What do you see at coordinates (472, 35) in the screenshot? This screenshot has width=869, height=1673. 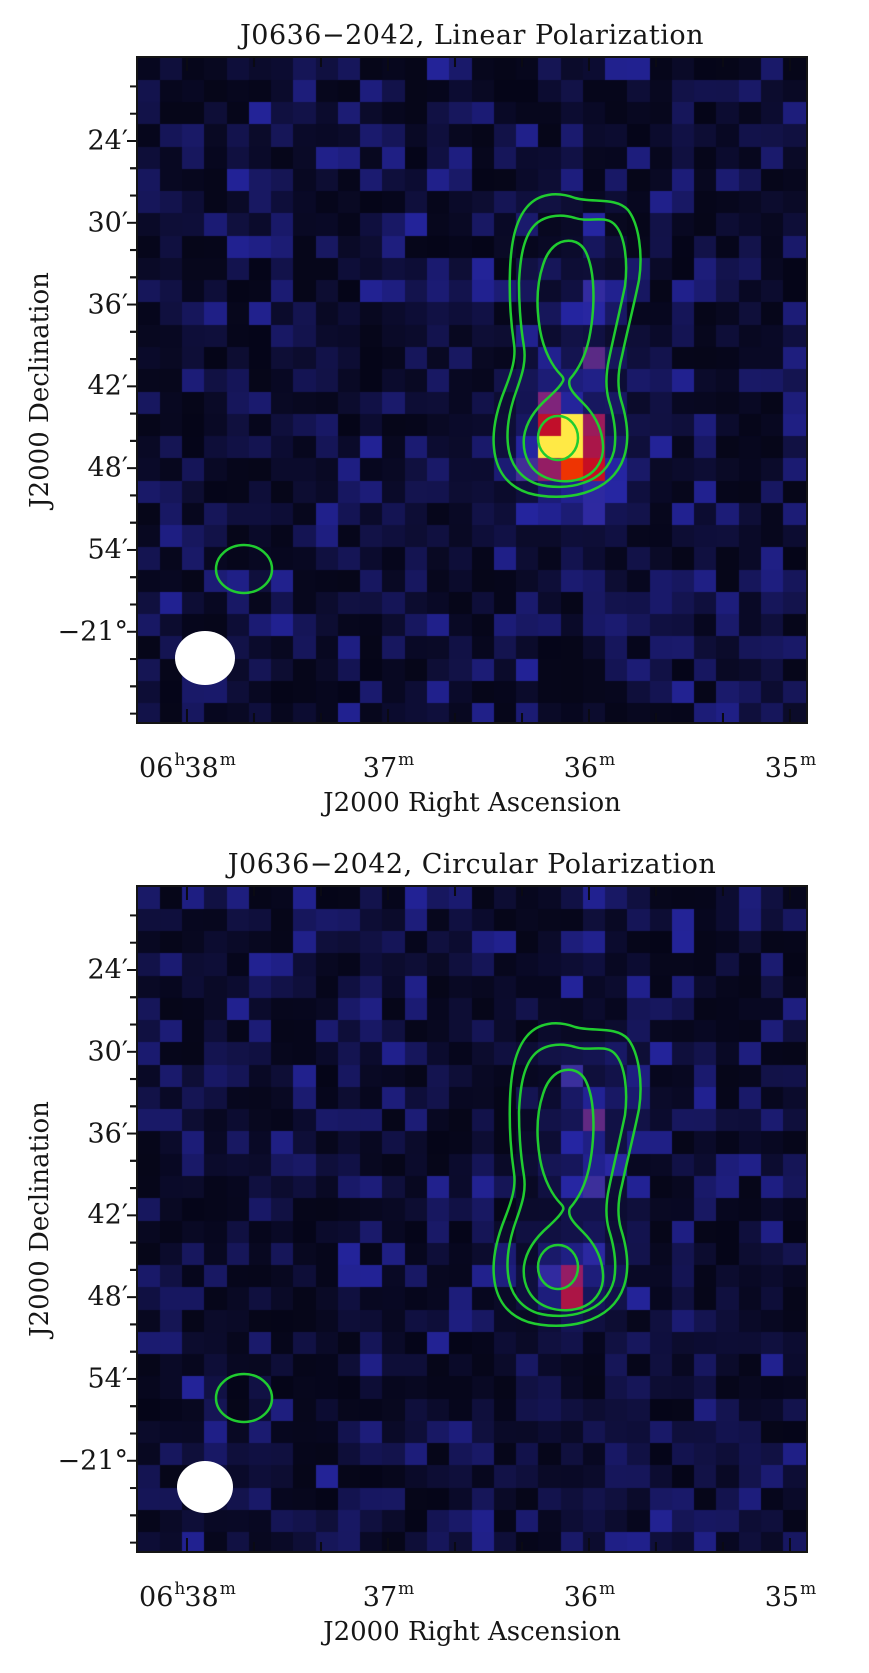 I see `panel-title: J0636−2042, Linear Polarization` at bounding box center [472, 35].